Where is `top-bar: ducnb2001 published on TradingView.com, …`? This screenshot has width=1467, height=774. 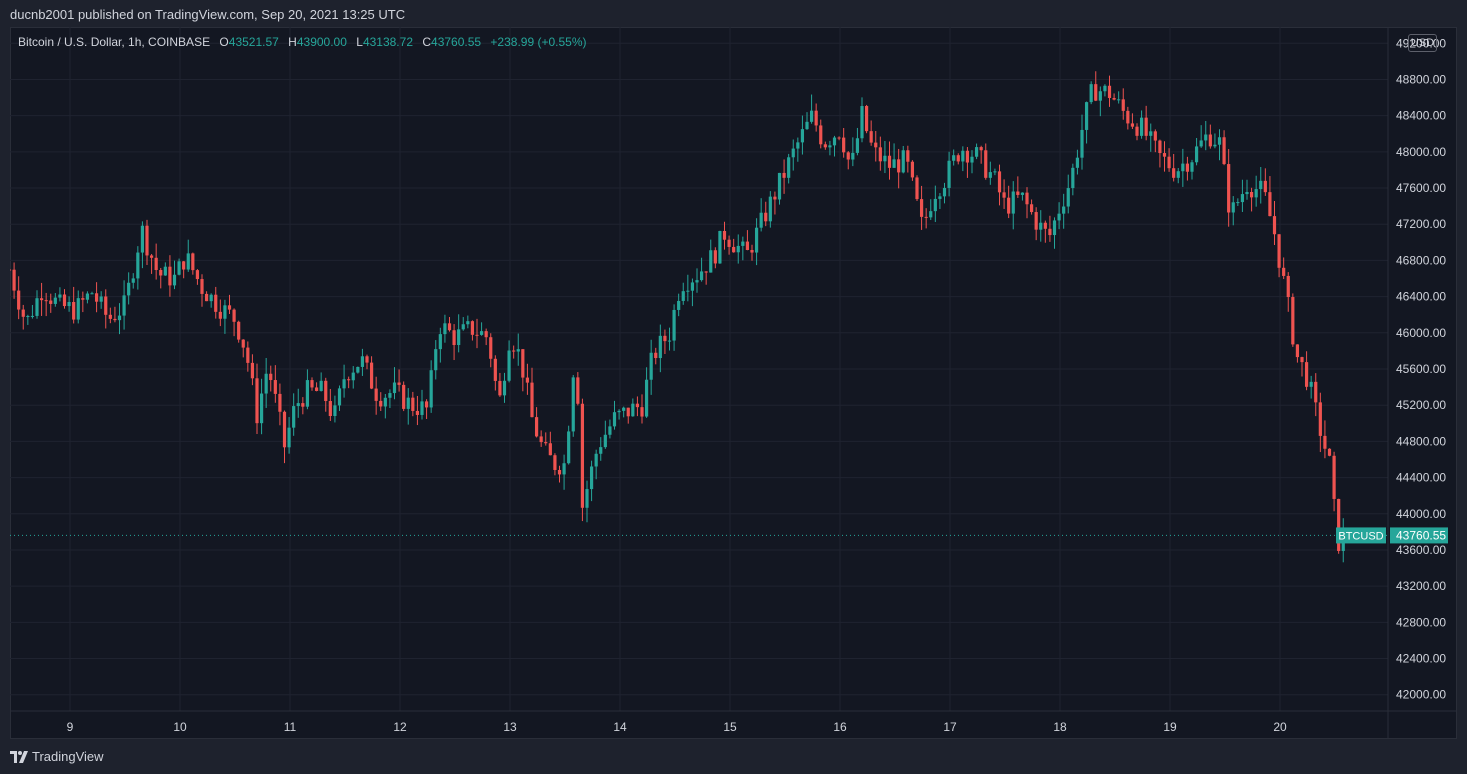
top-bar: ducnb2001 published on TradingView.com, … is located at coordinates (733, 13).